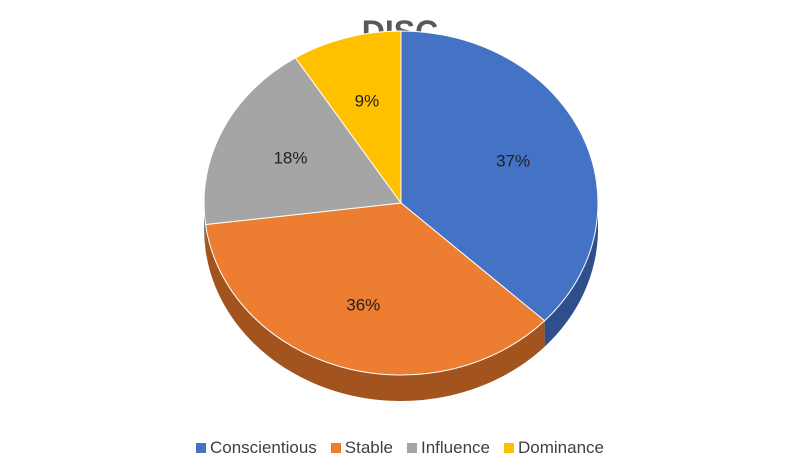  Describe the element at coordinates (513, 161) in the screenshot. I see `data-label-conscientious: 37%` at that location.